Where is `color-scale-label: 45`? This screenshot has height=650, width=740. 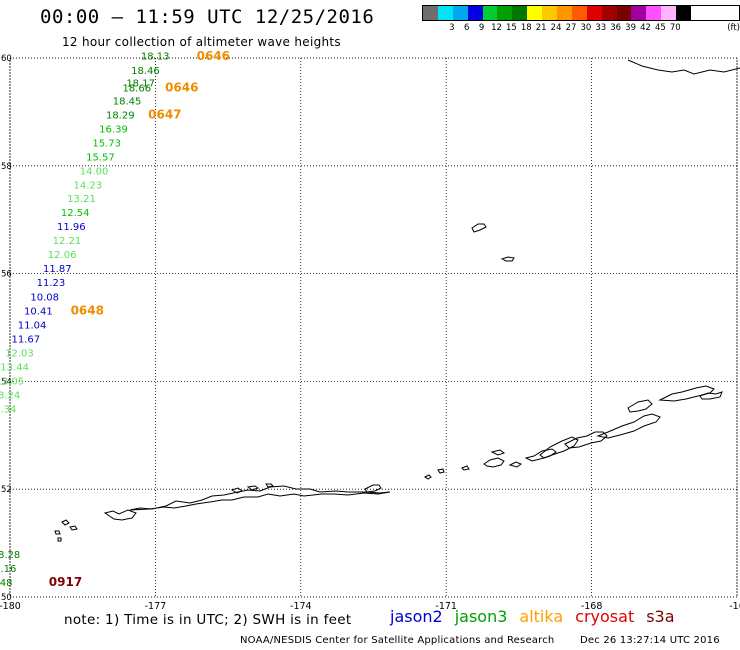
color-scale-label: 45 is located at coordinates (660, 28).